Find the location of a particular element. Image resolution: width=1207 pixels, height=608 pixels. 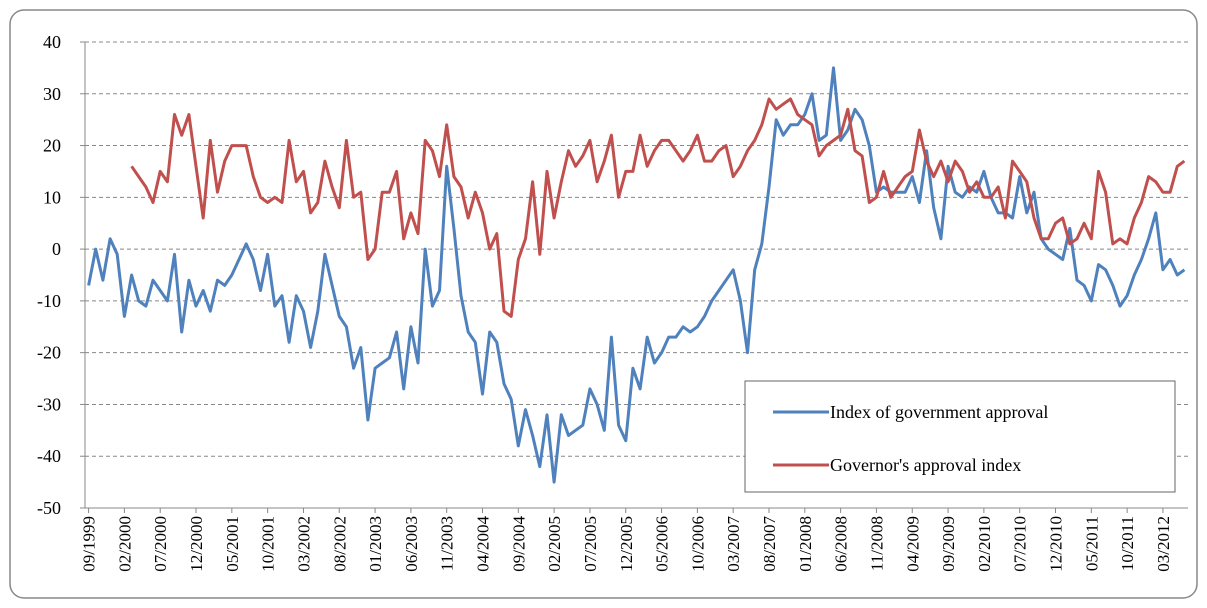

x-tick-label: 02/2005 is located at coordinates (554, 544).